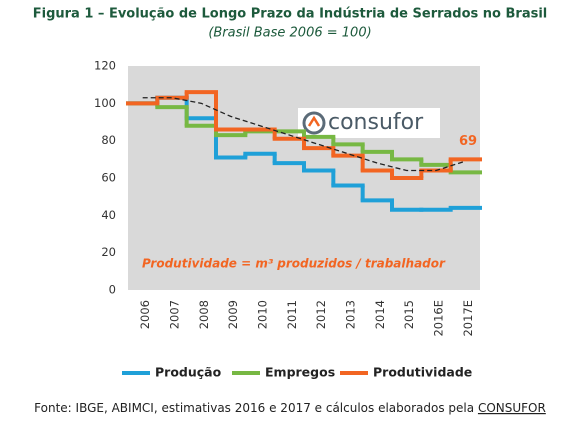 This screenshot has height=425, width=581. Describe the element at coordinates (204, 314) in the screenshot. I see `x-tick-label: 2008` at that location.